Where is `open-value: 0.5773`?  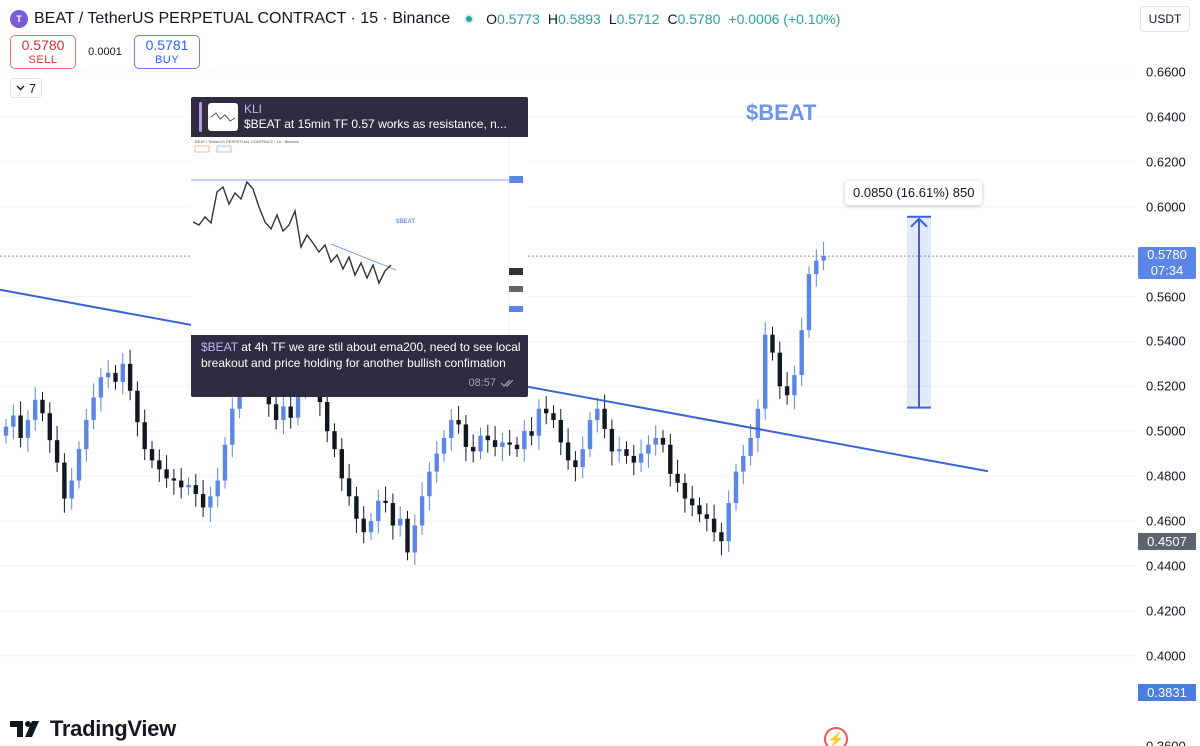 open-value: 0.5773 is located at coordinates (518, 19).